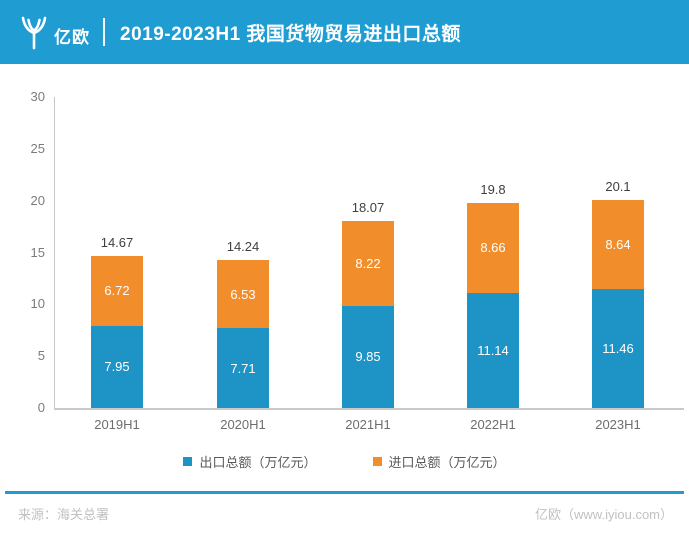  I want to click on header-bar: 亿欧 2019-2023H1 我国货物贸易进出口总额, so click(344, 32).